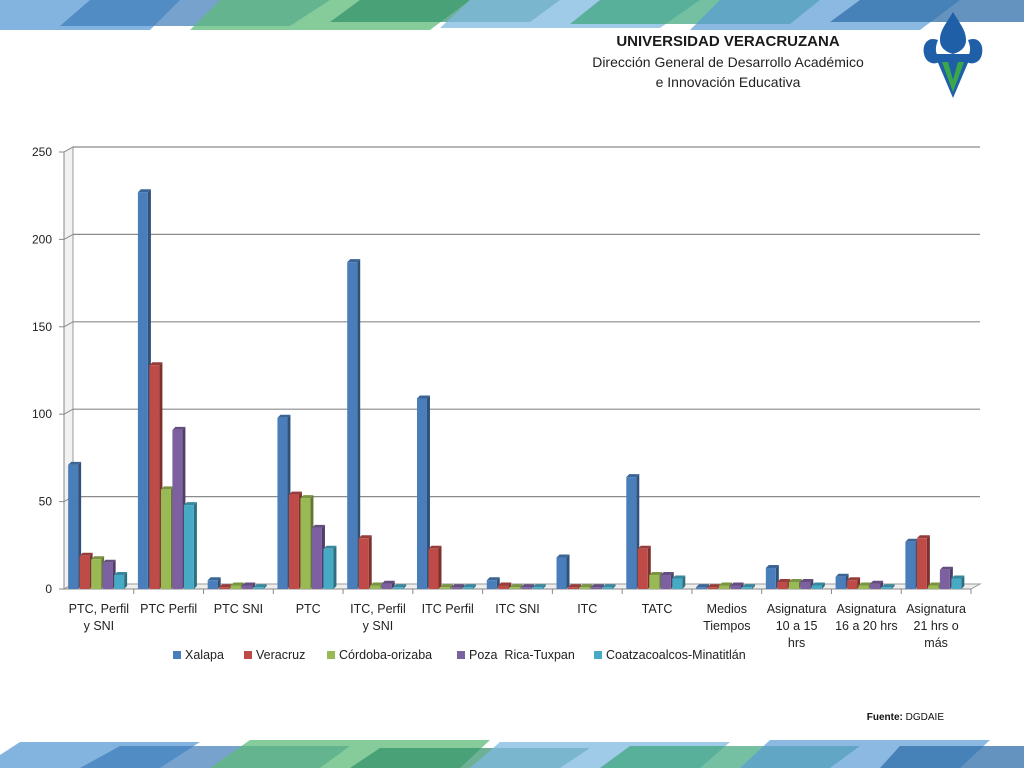 This screenshot has width=1024, height=768. Describe the element at coordinates (177, 655) in the screenshot. I see `legend-swatch` at that location.